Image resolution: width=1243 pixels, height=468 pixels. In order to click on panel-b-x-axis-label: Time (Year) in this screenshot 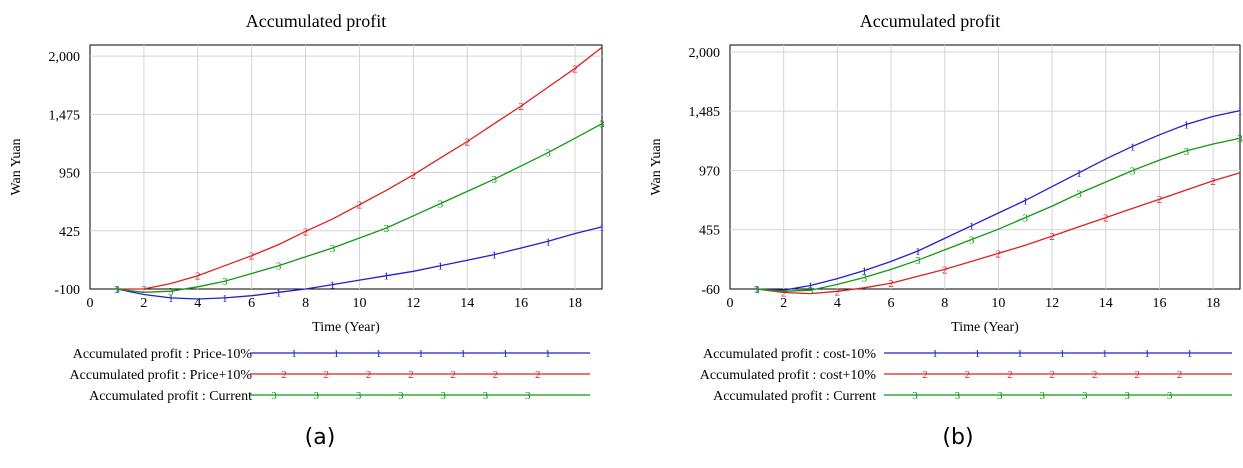, I will do `click(985, 327)`.